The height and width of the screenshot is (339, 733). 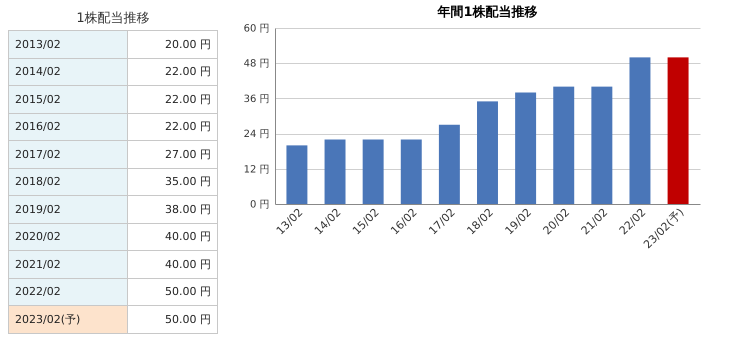 I want to click on category-label: 2013/02, so click(x=68, y=44).